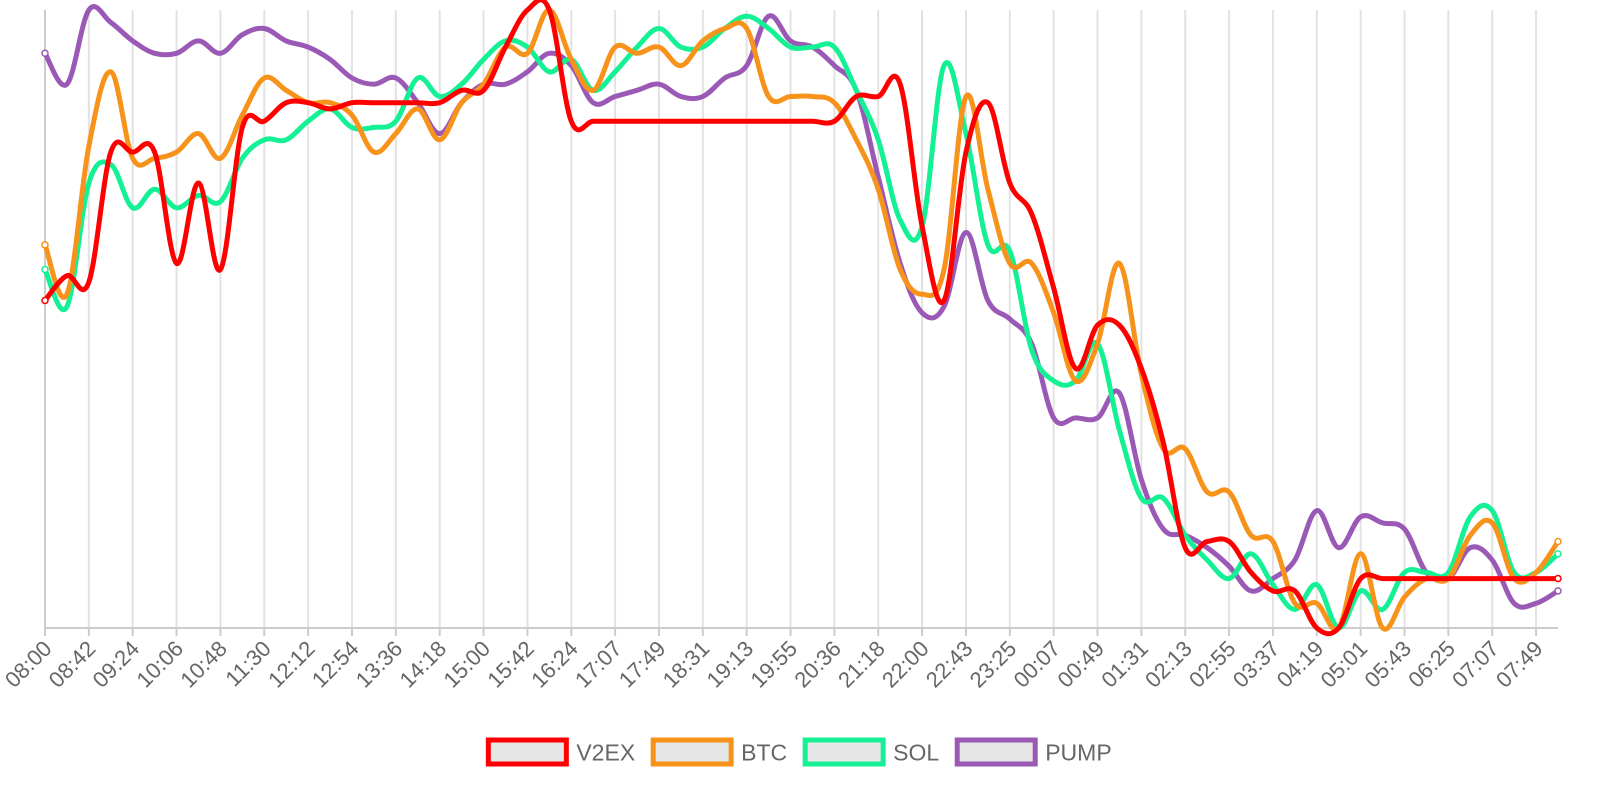 The height and width of the screenshot is (800, 1600). What do you see at coordinates (861, 664) in the screenshot?
I see `x-tick-label: 21:18` at bounding box center [861, 664].